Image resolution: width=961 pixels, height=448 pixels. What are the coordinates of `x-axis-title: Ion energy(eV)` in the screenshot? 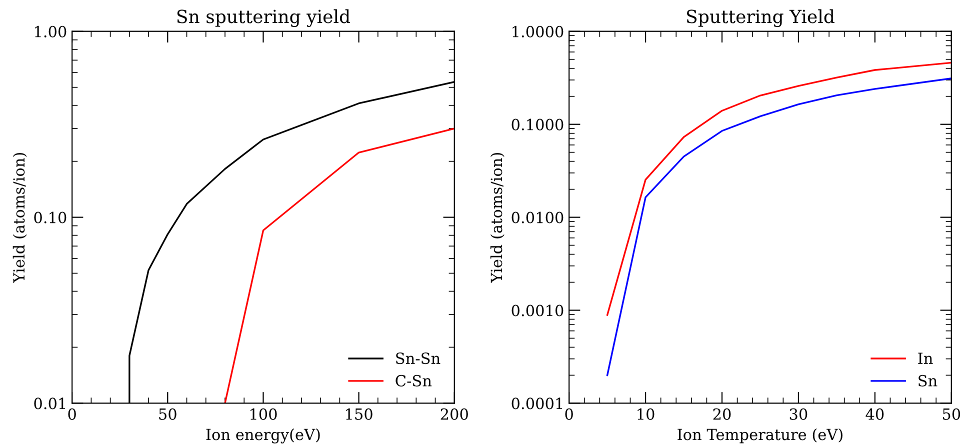 It's located at (263, 436).